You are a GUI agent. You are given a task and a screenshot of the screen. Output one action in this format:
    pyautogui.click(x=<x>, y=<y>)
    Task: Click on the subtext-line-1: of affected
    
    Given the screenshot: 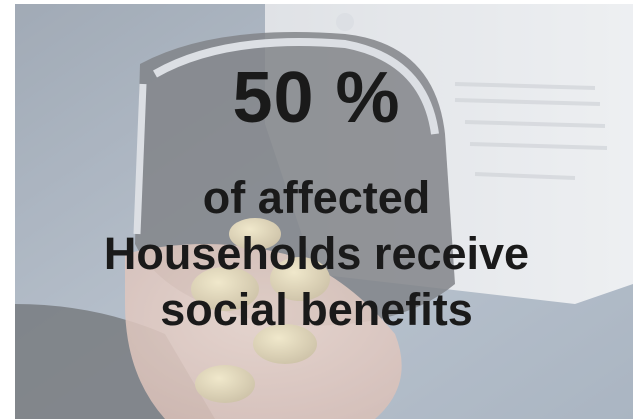 What is the action you would take?
    pyautogui.click(x=316, y=197)
    